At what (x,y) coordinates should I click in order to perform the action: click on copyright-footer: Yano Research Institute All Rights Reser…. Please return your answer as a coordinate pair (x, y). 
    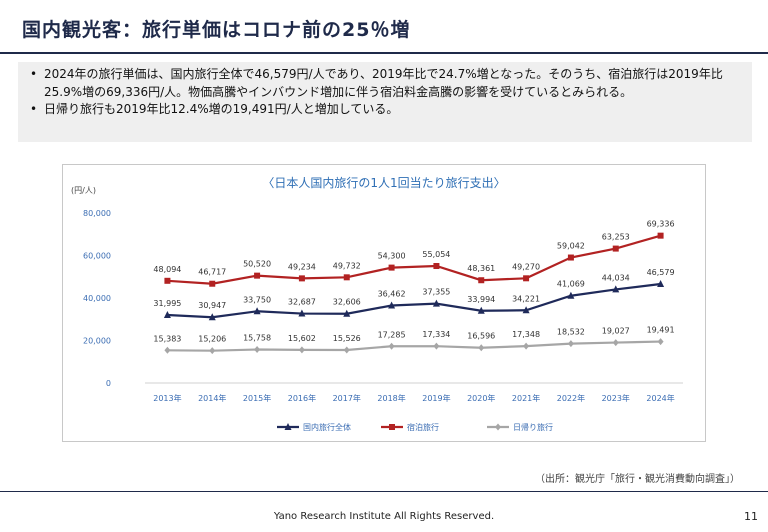
    Looking at the image, I should click on (384, 516).